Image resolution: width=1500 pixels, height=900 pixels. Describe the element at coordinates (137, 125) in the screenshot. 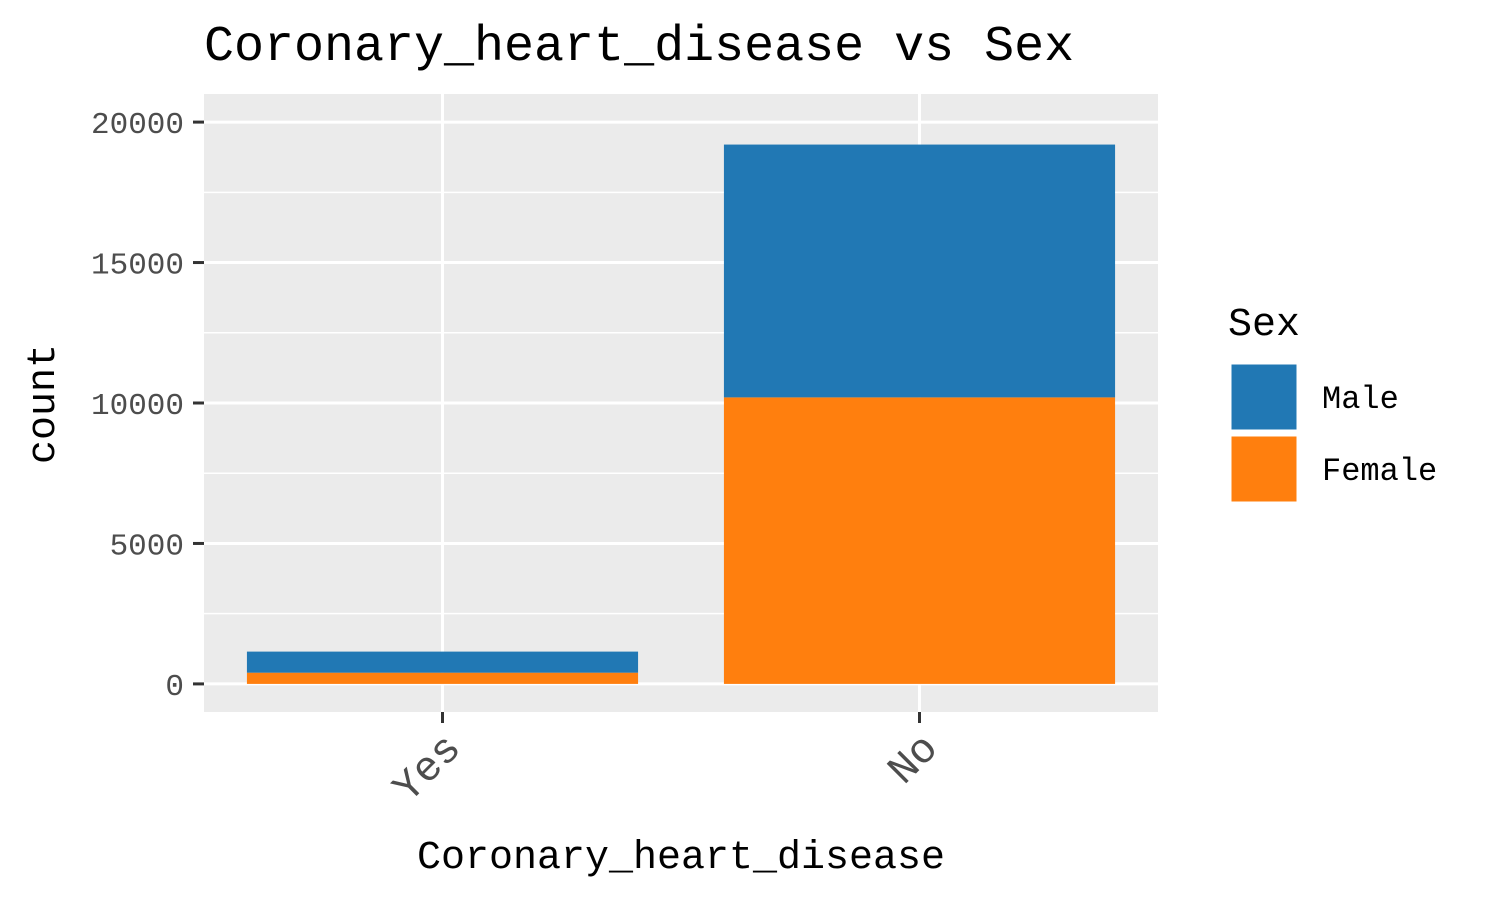

I see `y-tick-label: 20000` at that location.